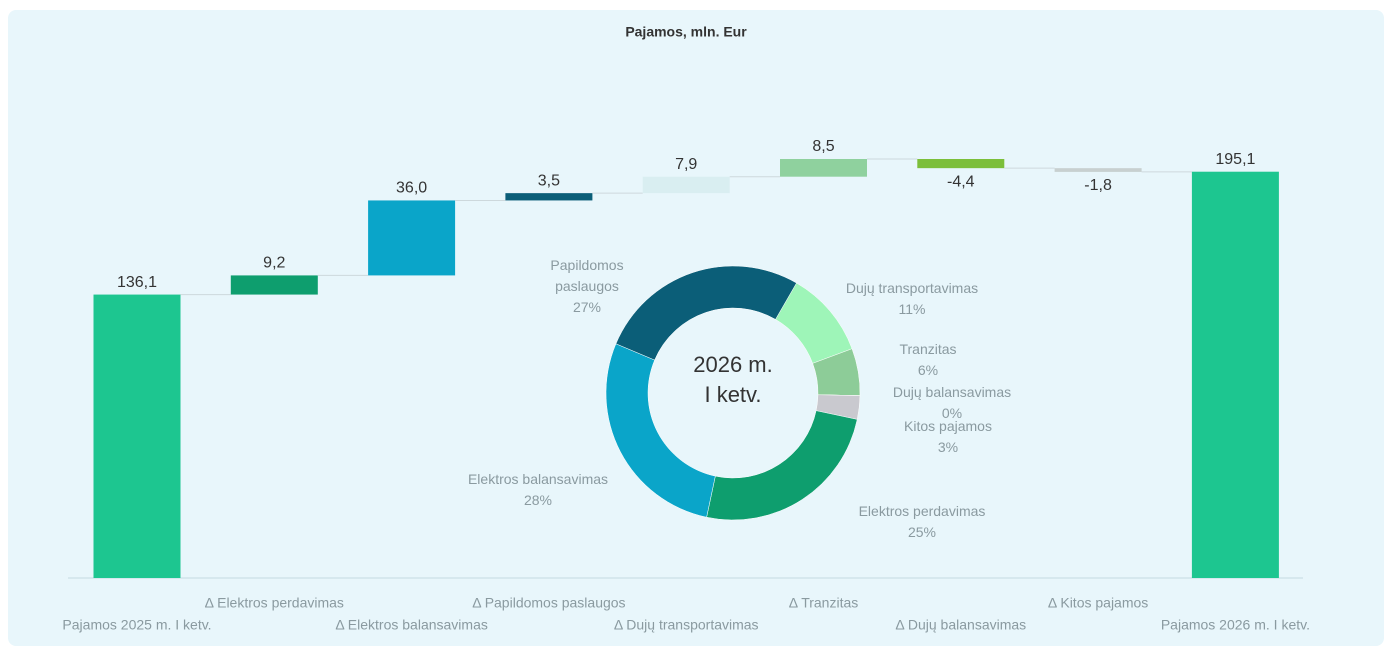 The width and height of the screenshot is (1389, 650). Describe the element at coordinates (137, 282) in the screenshot. I see `value-label: 136,1` at that location.